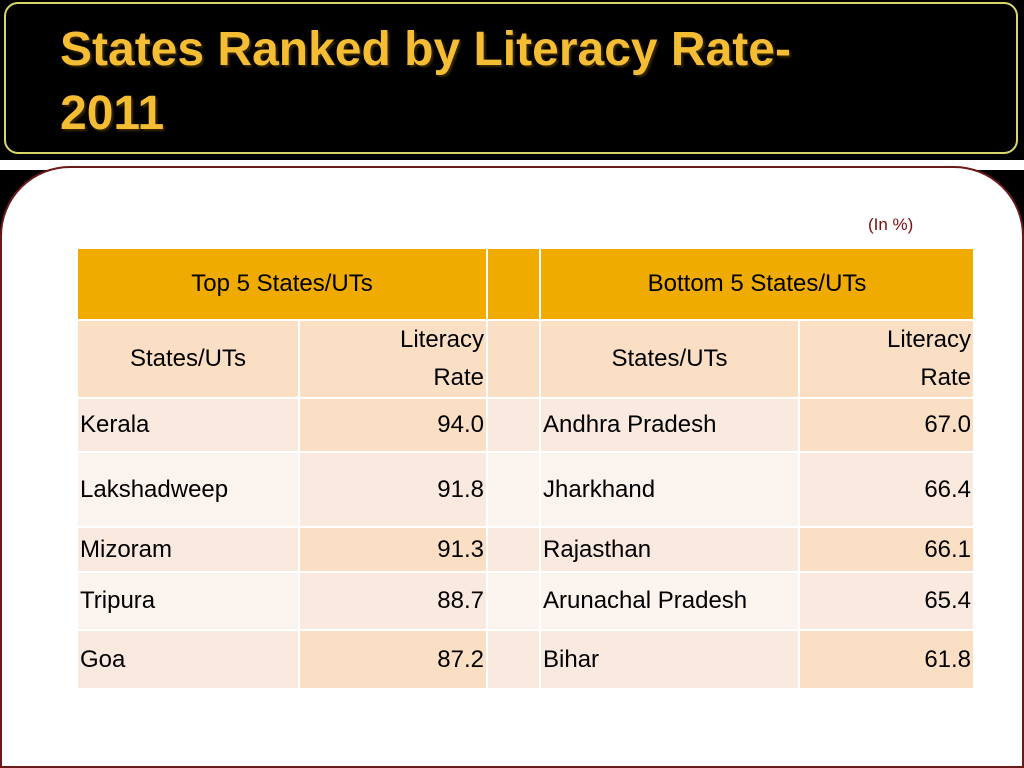 This screenshot has height=768, width=1024. I want to click on bottom-state-name: Jharkhand, so click(670, 489).